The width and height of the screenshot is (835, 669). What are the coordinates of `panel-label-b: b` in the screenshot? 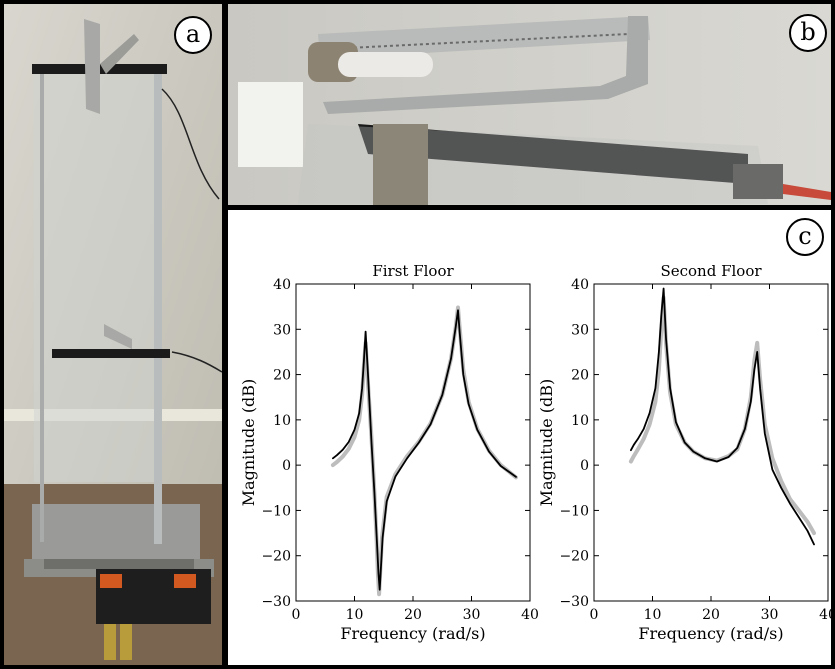 It's located at (808, 33).